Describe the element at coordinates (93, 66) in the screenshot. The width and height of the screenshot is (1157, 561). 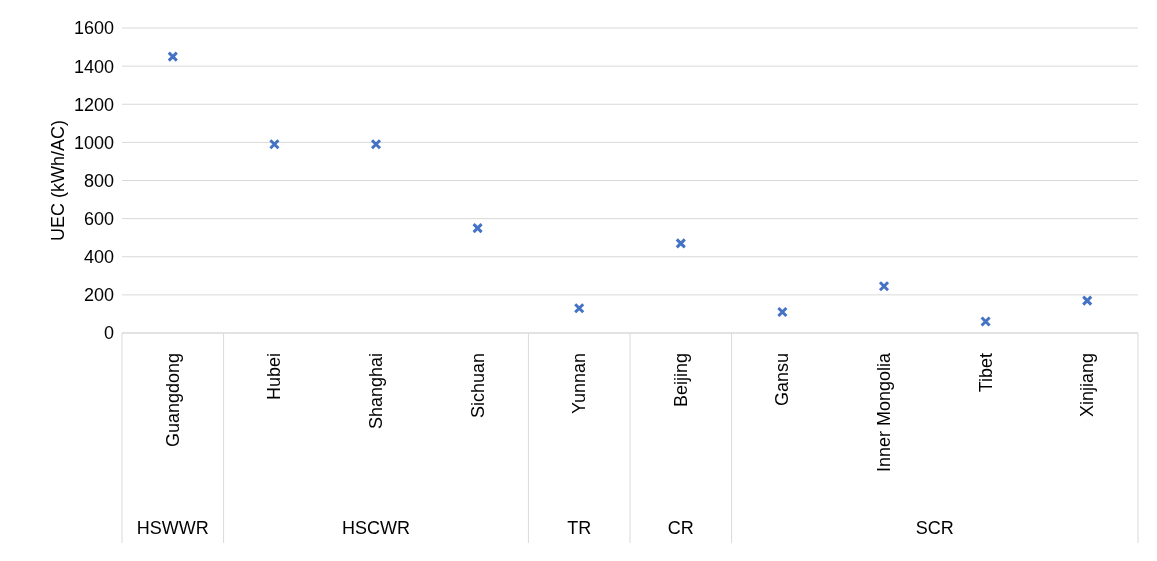
I see `y-tick-label: 1400` at that location.